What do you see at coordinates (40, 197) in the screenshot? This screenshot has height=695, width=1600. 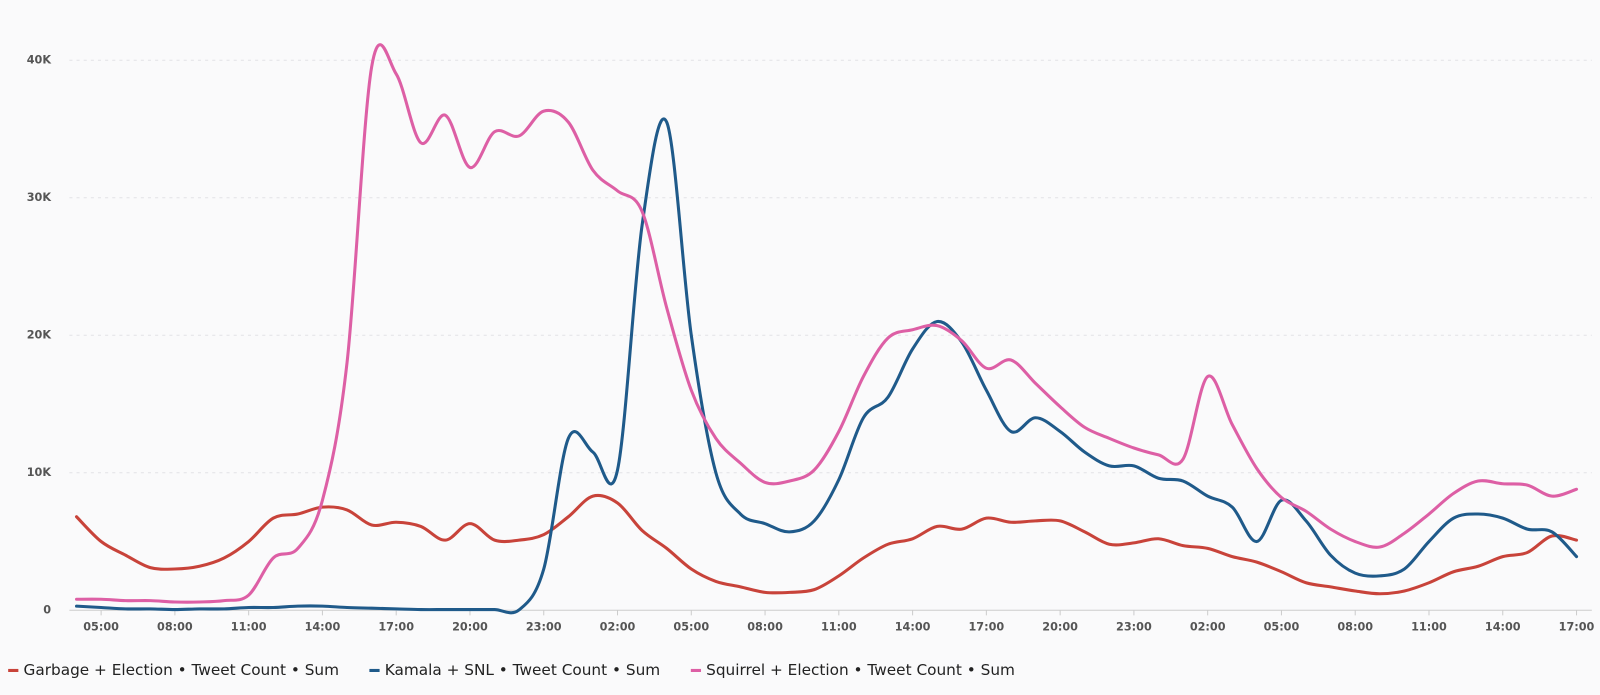 I see `y-tick-label: 30K` at bounding box center [40, 197].